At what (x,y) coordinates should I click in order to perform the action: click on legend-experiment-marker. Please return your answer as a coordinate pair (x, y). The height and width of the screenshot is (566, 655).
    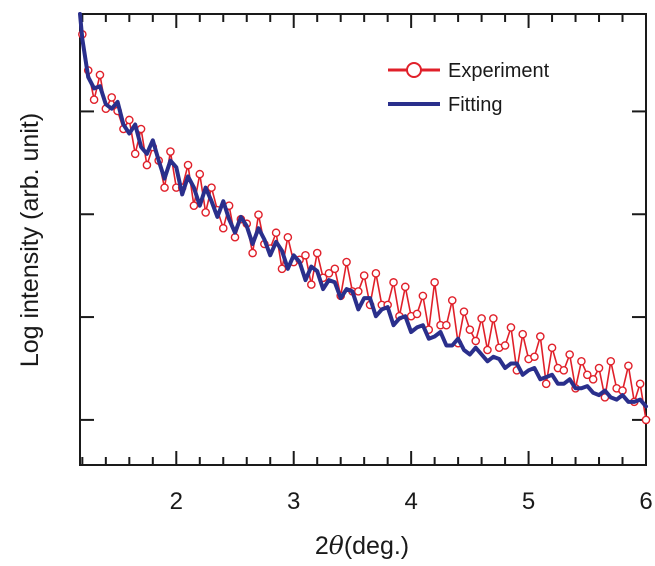
    Looking at the image, I should click on (414, 70).